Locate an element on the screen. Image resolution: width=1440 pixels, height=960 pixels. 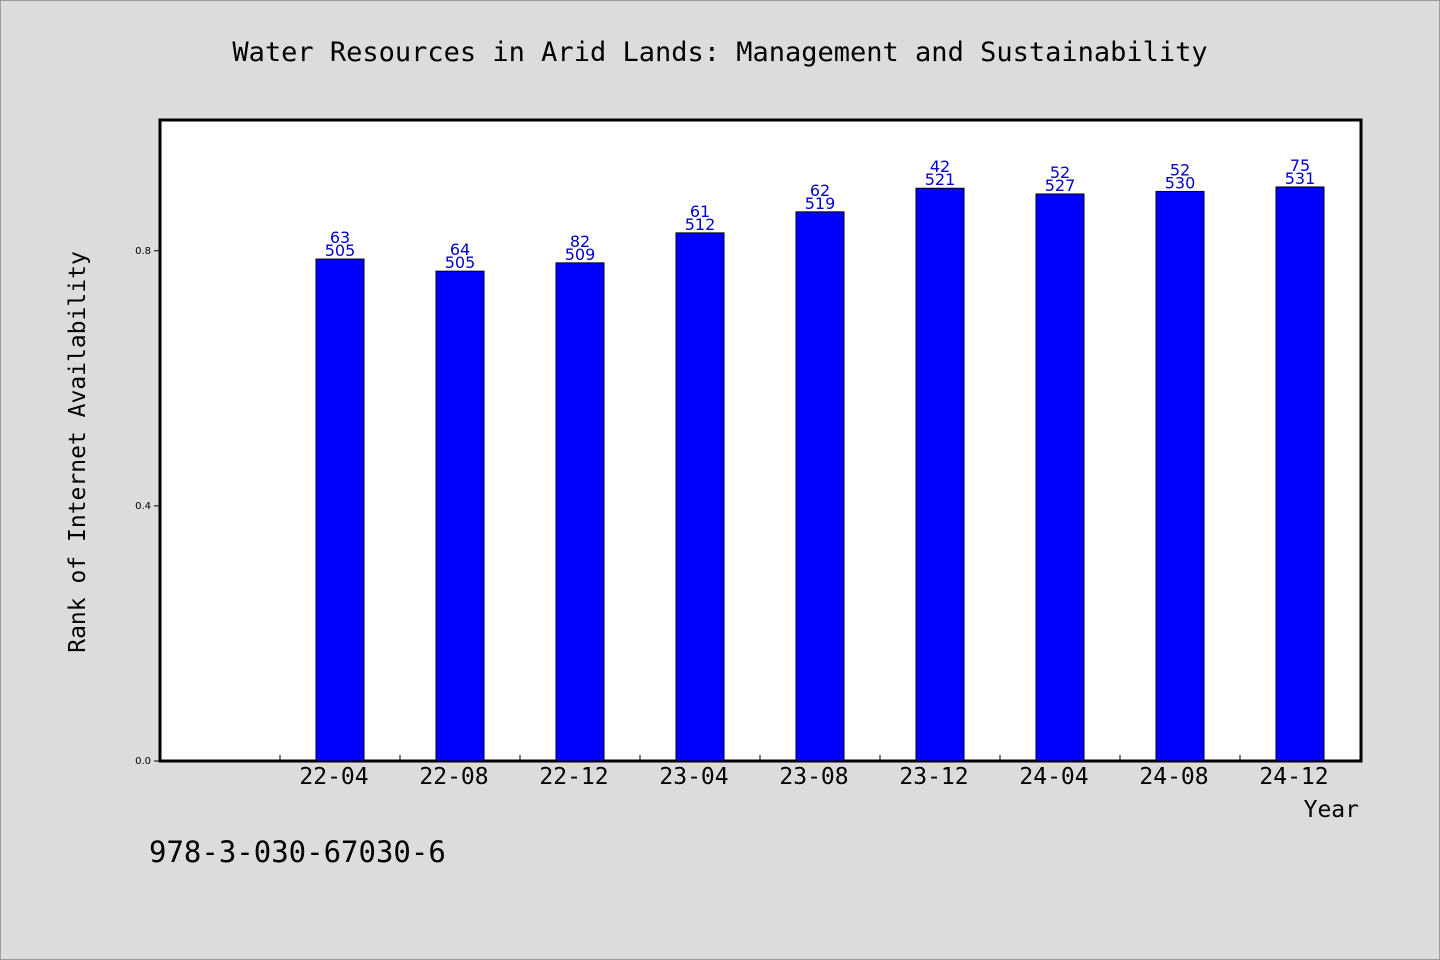
y-axis-label: Rank of Internet Availability is located at coordinates (78, 452).